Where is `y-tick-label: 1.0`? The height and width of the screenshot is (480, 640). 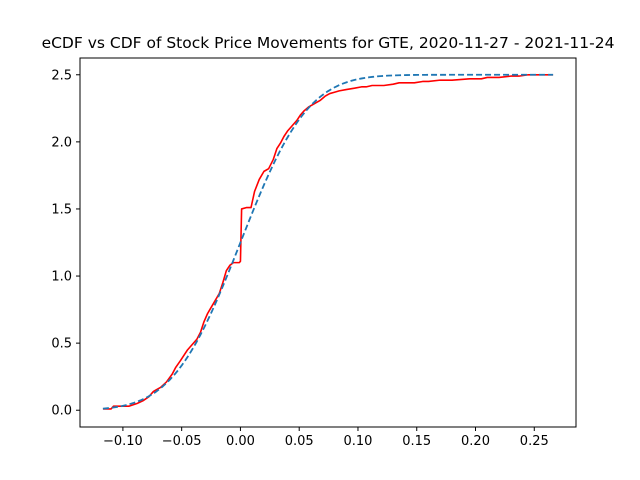
y-tick-label: 1.0 is located at coordinates (61, 277).